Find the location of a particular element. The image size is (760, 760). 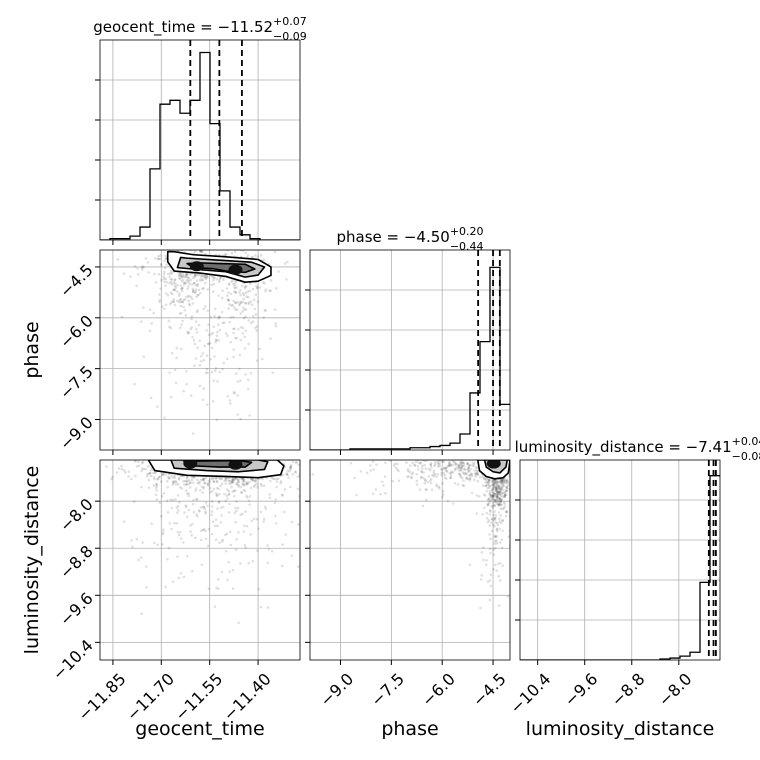

title-luminosity_distance: luminosity_distance = −7.41+0.04 is located at coordinates (637, 446).